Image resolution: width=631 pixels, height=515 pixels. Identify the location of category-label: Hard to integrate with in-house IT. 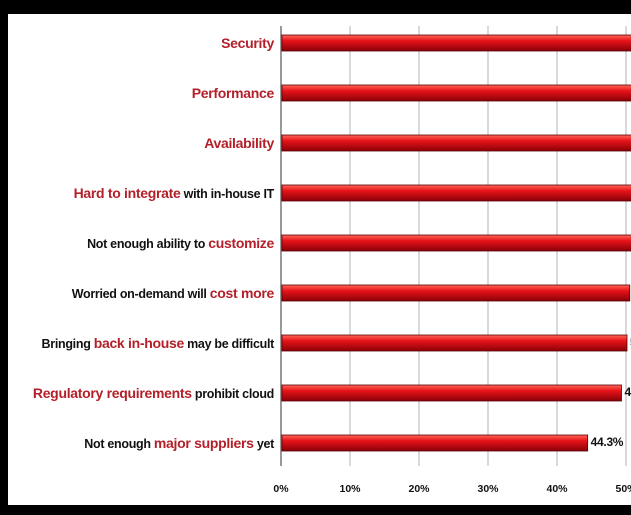
(174, 193).